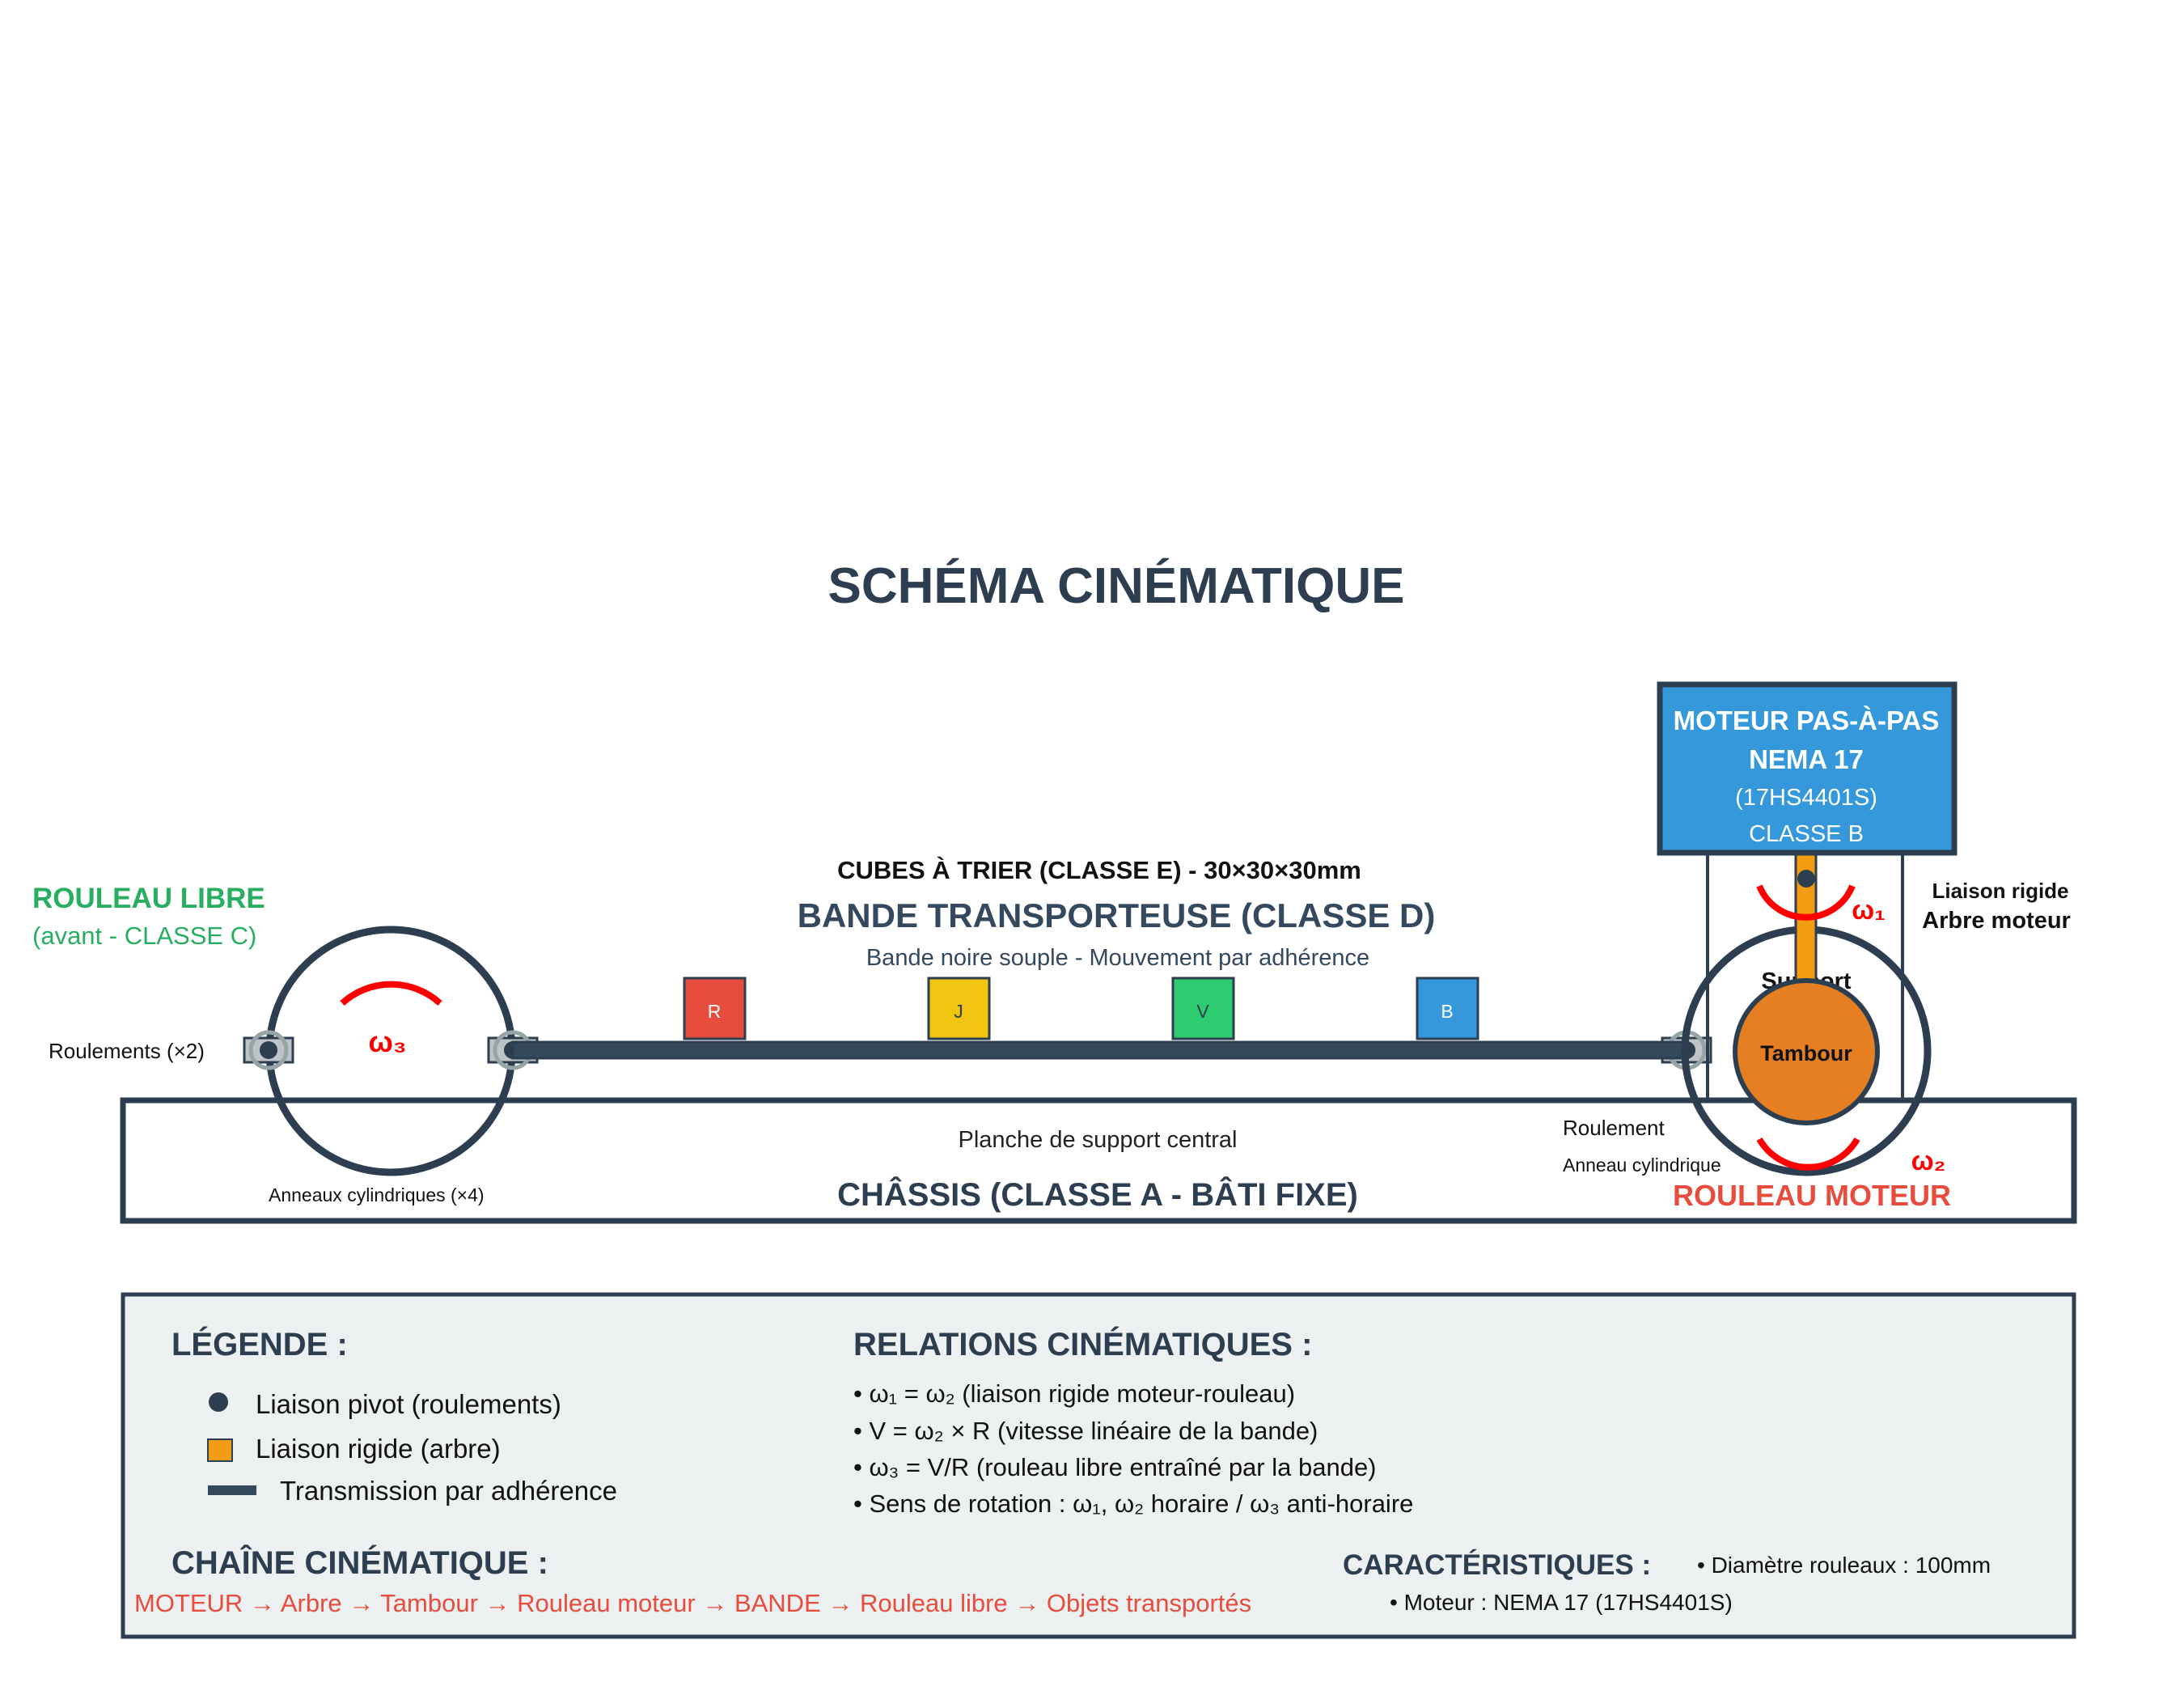 The width and height of the screenshot is (2184, 1699). I want to click on motor-line1: MOTEUR PAS-À-PAS, so click(1807, 720).